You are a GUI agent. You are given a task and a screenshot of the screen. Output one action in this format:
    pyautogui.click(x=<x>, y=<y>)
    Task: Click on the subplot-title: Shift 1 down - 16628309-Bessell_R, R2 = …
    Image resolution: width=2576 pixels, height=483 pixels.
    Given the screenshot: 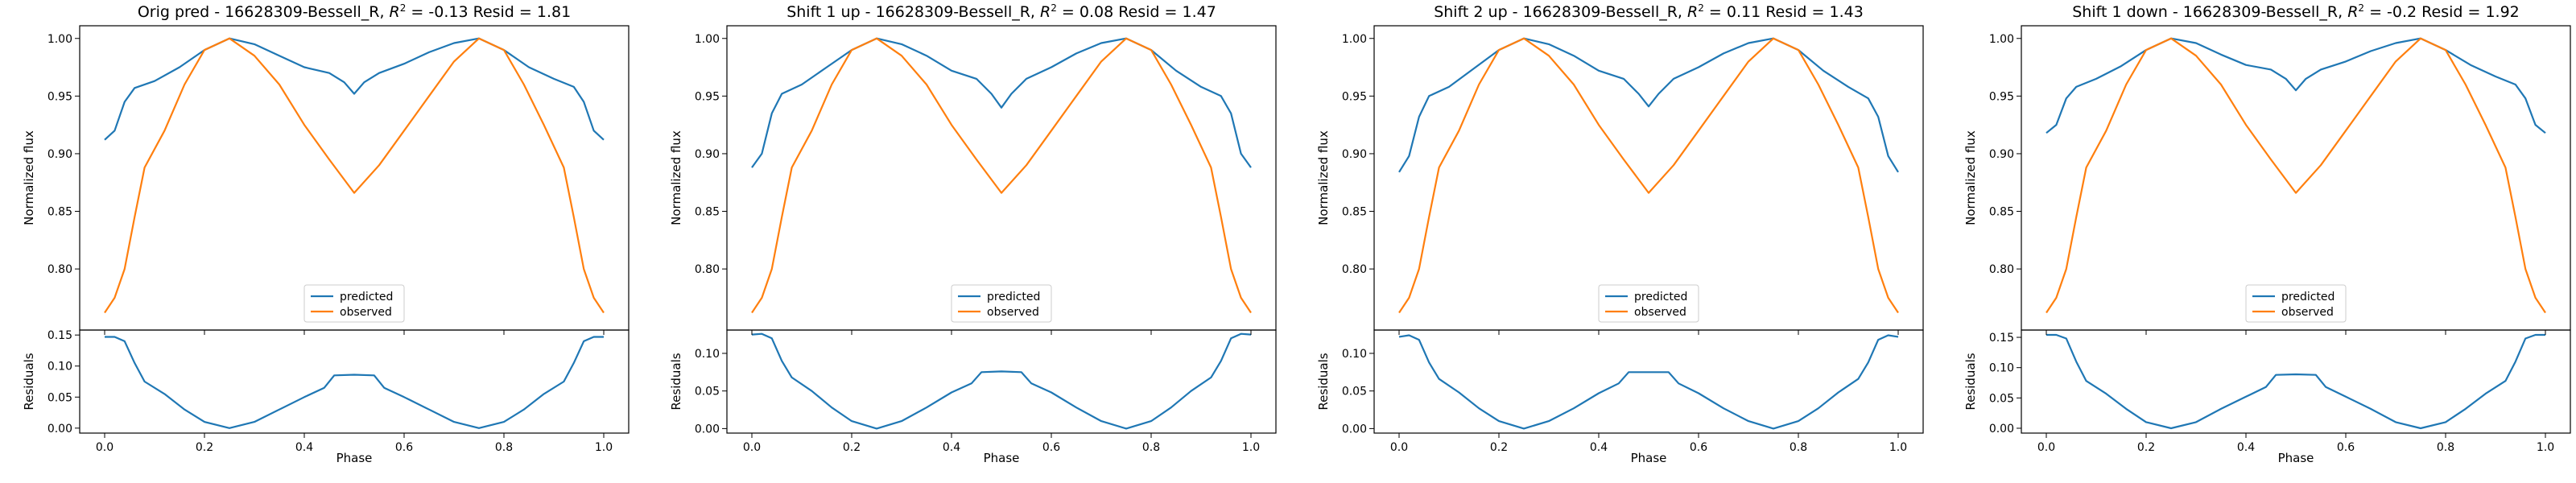 What is the action you would take?
    pyautogui.click(x=2296, y=11)
    